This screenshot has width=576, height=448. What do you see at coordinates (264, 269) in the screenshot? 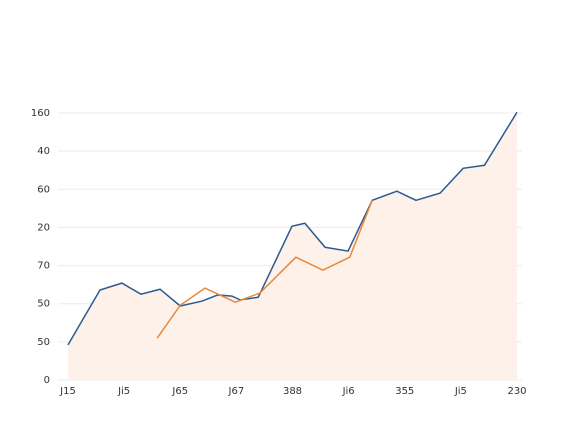
I see `line` at bounding box center [264, 269].